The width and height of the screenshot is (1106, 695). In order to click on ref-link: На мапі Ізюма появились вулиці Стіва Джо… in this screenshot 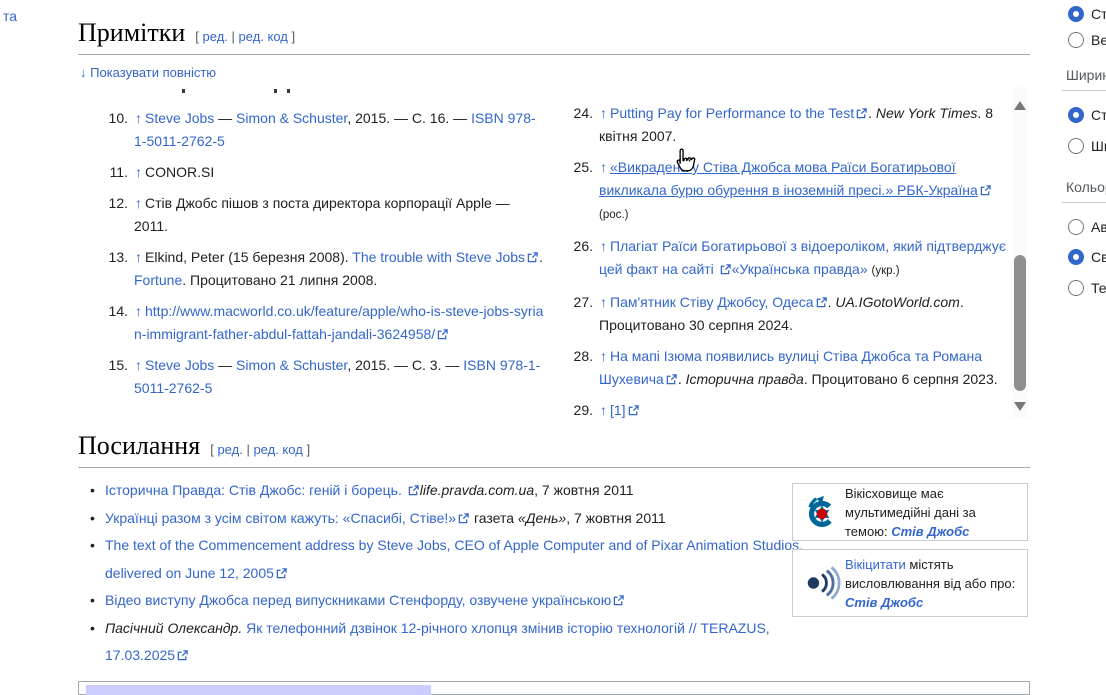, I will do `click(791, 367)`.